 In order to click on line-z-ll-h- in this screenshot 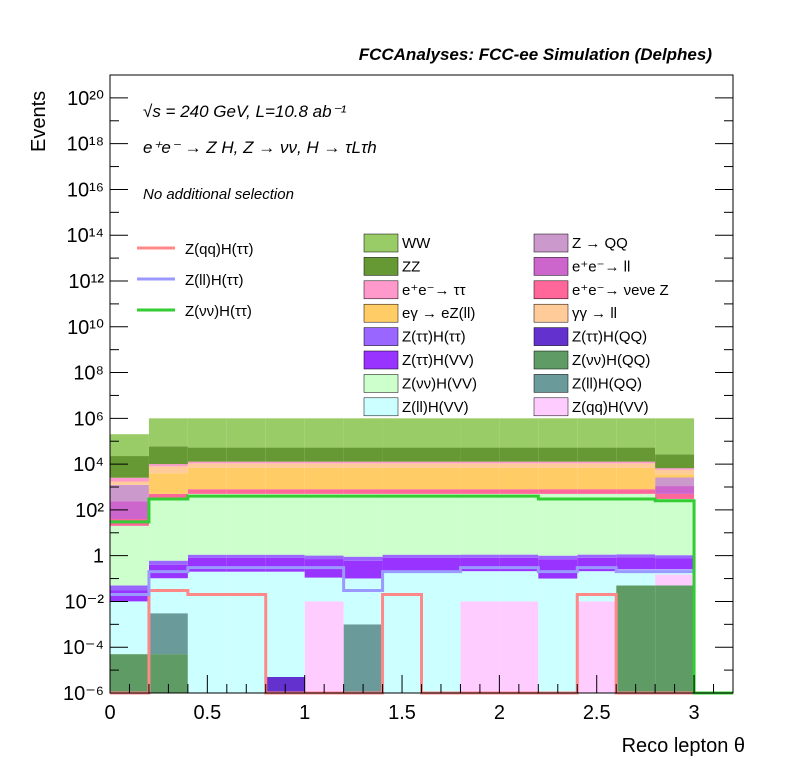, I will do `click(402, 581)`.